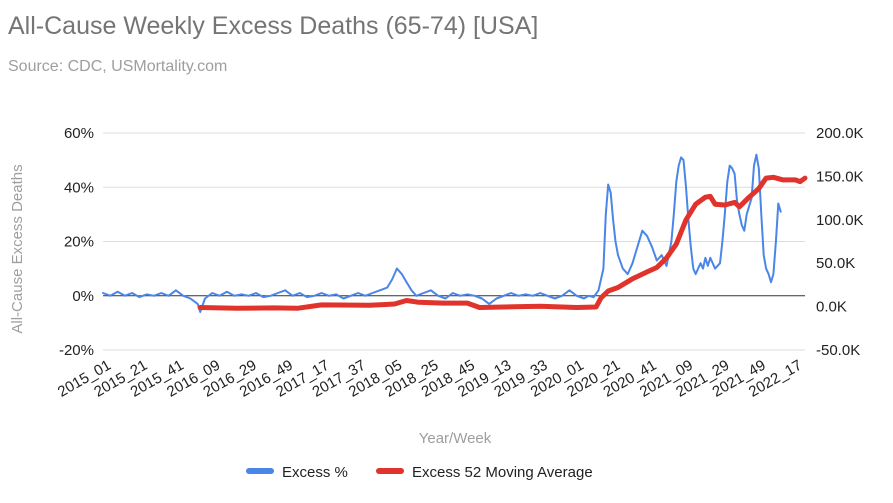 The height and width of the screenshot is (503, 893). What do you see at coordinates (79, 133) in the screenshot?
I see `y-left-tick-label: 60%` at bounding box center [79, 133].